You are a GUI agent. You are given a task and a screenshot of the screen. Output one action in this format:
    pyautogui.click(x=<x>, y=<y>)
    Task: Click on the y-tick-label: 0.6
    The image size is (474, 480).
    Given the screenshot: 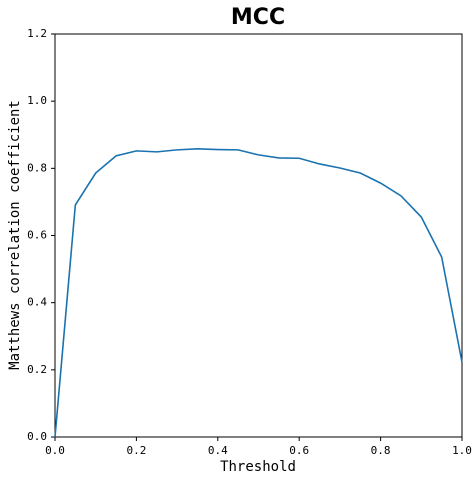 What is the action you would take?
    pyautogui.click(x=37, y=235)
    